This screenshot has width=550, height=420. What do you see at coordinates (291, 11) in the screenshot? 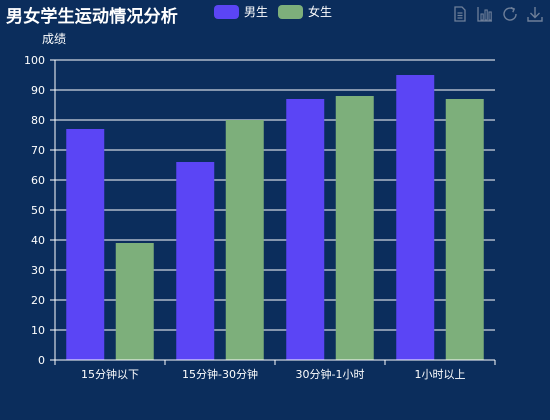
I see `legend-swatch-female` at bounding box center [291, 11].